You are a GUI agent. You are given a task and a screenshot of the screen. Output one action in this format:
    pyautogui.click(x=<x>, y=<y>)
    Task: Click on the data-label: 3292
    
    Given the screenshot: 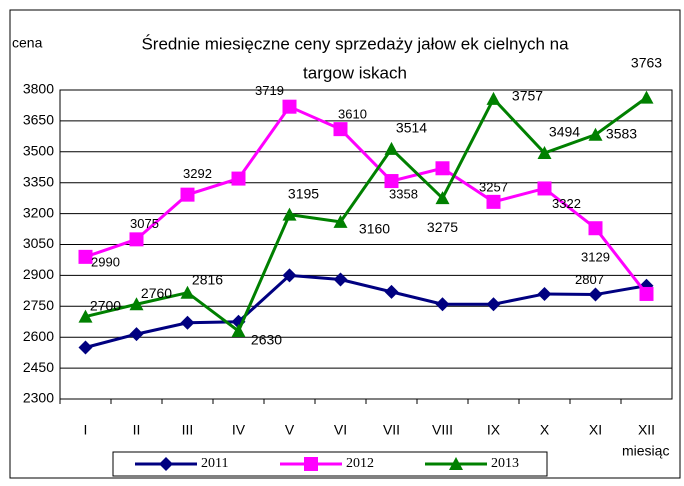 What is the action you would take?
    pyautogui.click(x=197, y=173)
    